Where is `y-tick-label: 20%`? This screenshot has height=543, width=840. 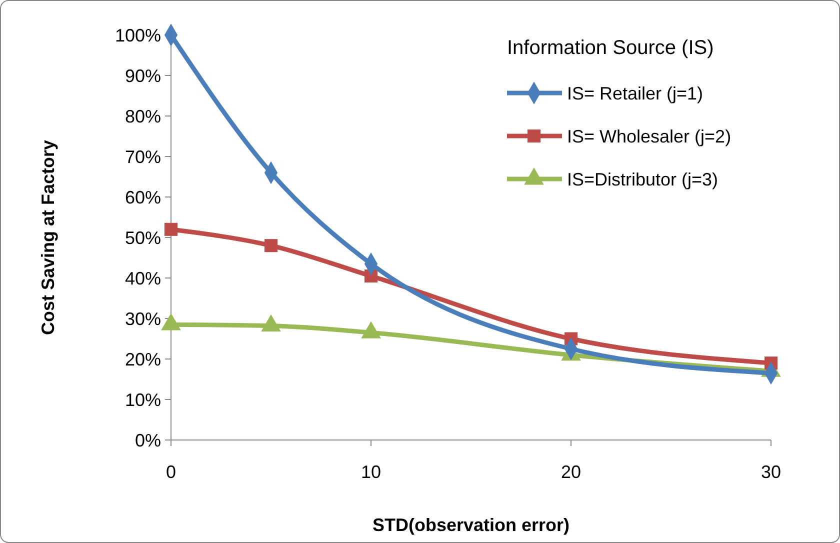
y-tick-label: 20% is located at coordinates (142, 359).